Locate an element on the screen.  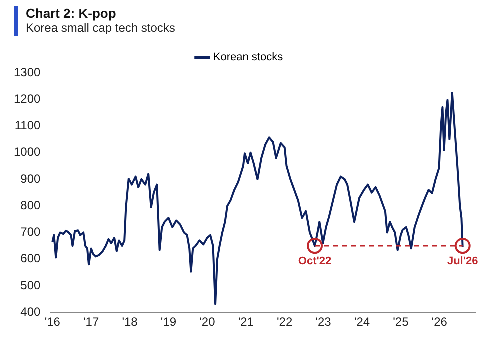
annotation: Oct'22 is located at coordinates (315, 262).